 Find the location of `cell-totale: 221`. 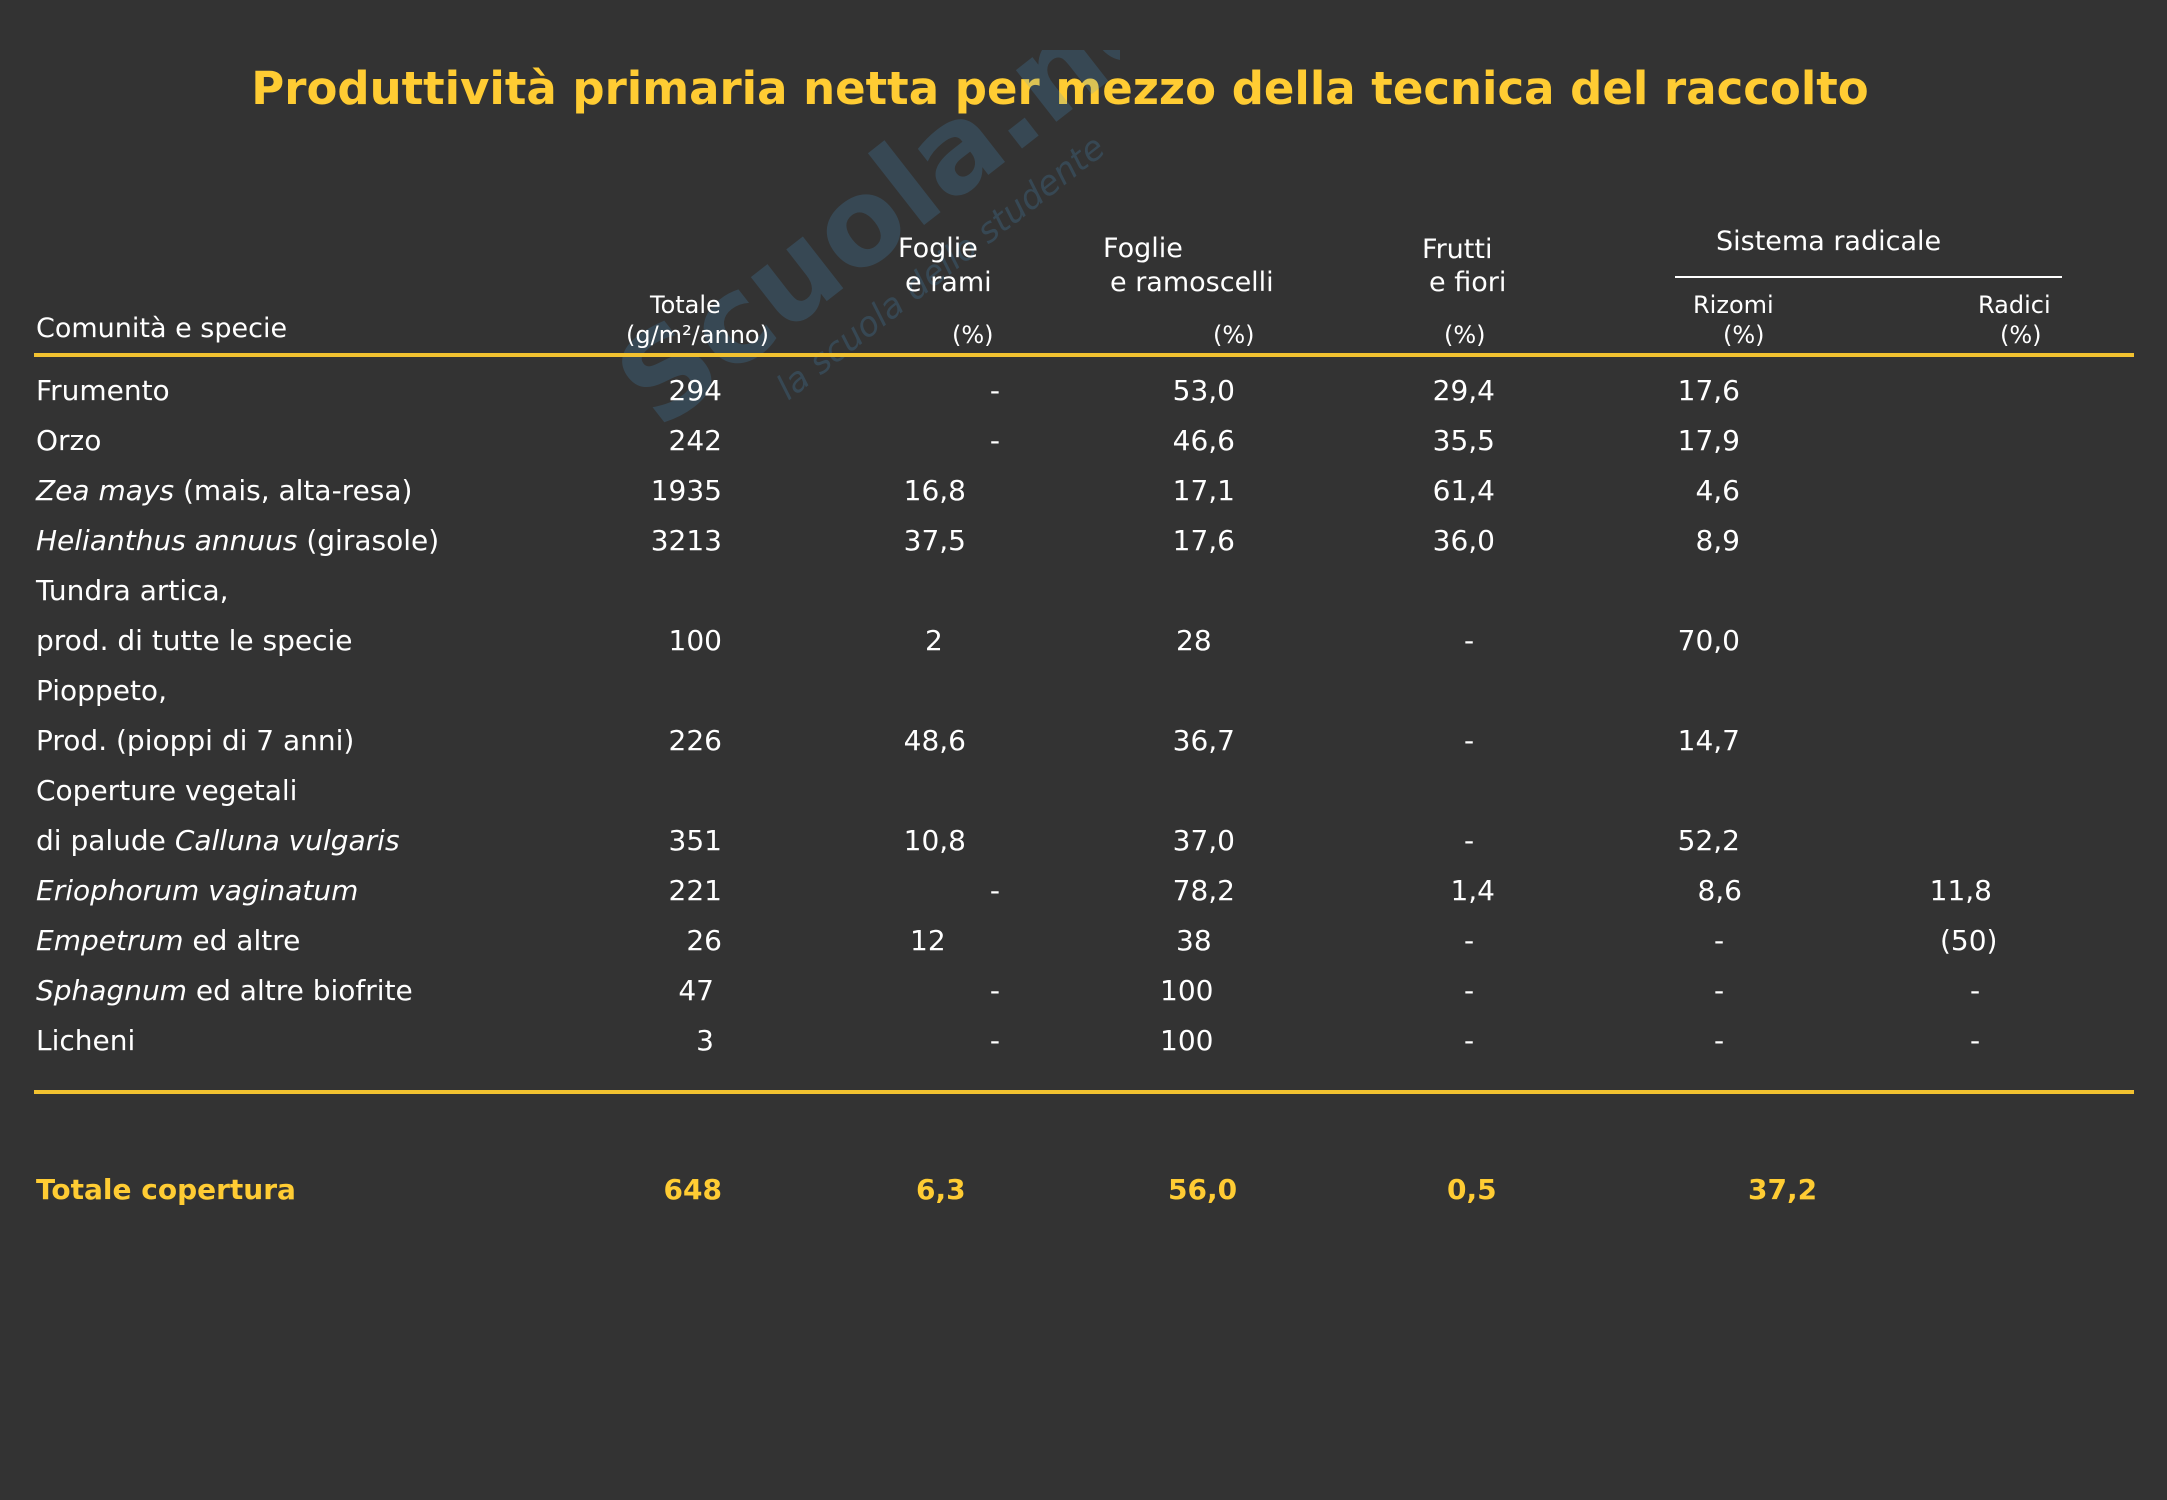

cell-totale: 221 is located at coordinates (695, 890).